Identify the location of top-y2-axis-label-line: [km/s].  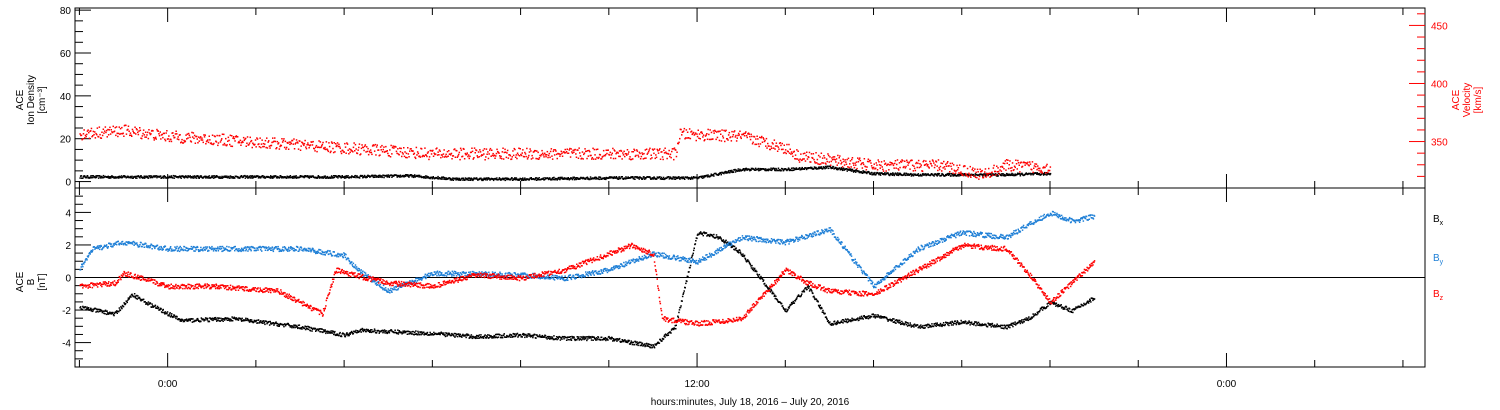
(1478, 99).